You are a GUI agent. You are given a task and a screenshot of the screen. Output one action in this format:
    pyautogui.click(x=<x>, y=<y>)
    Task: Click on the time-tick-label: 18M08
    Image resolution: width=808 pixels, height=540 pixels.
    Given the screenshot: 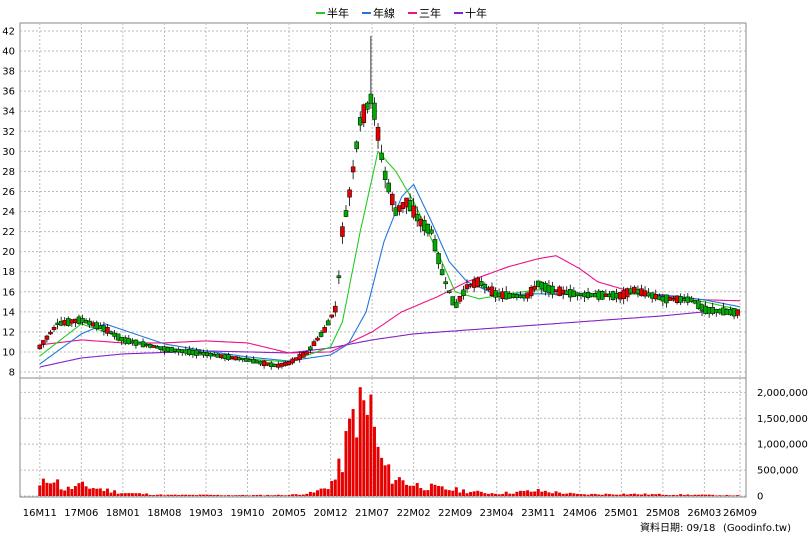 What is the action you would take?
    pyautogui.click(x=164, y=513)
    